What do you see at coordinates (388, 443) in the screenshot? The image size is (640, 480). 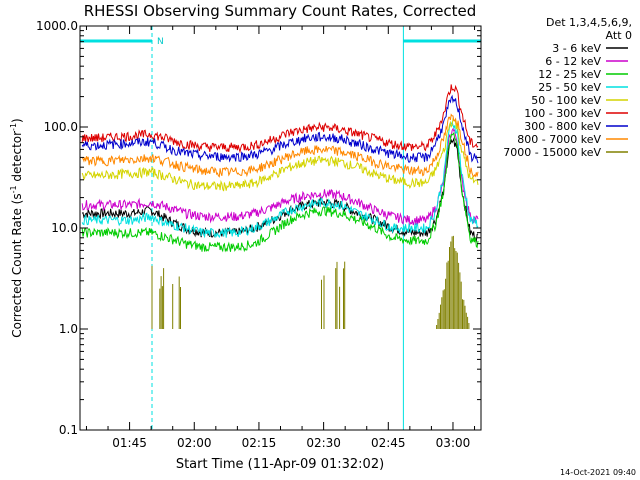 I see `x-tick-label-4: 02:45` at bounding box center [388, 443].